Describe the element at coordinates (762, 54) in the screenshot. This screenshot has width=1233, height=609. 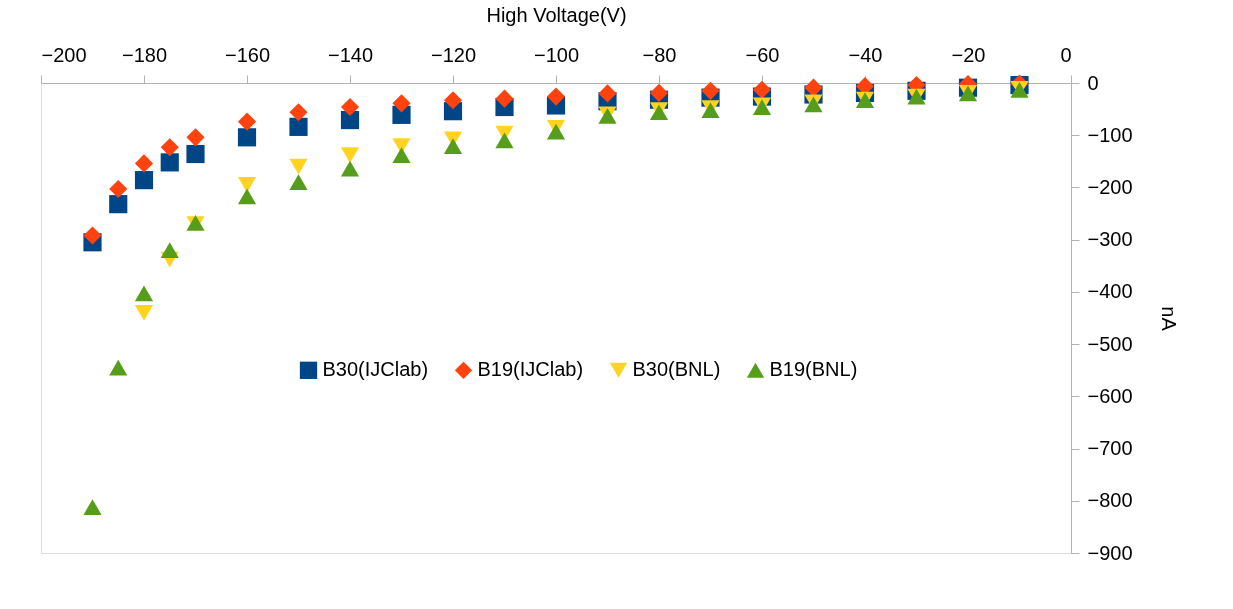
I see `x-tick-label: −60` at that location.